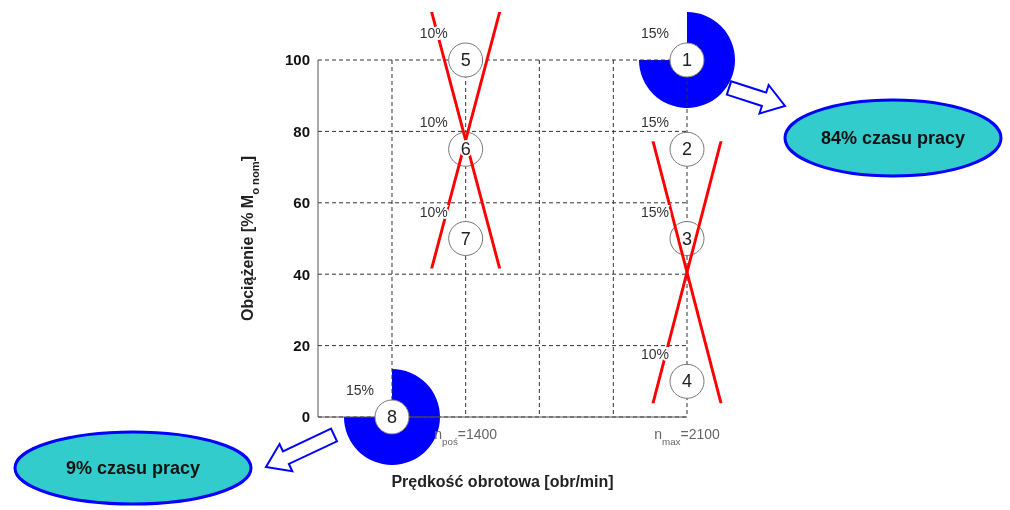 The width and height of the screenshot is (1010, 510). I want to click on annotation: 10%, so click(433, 122).